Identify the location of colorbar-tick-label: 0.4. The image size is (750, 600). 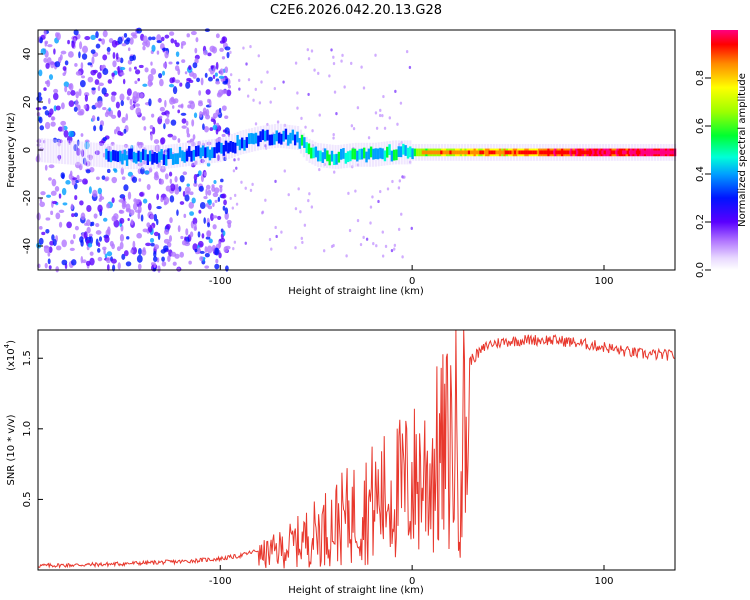
(700, 174).